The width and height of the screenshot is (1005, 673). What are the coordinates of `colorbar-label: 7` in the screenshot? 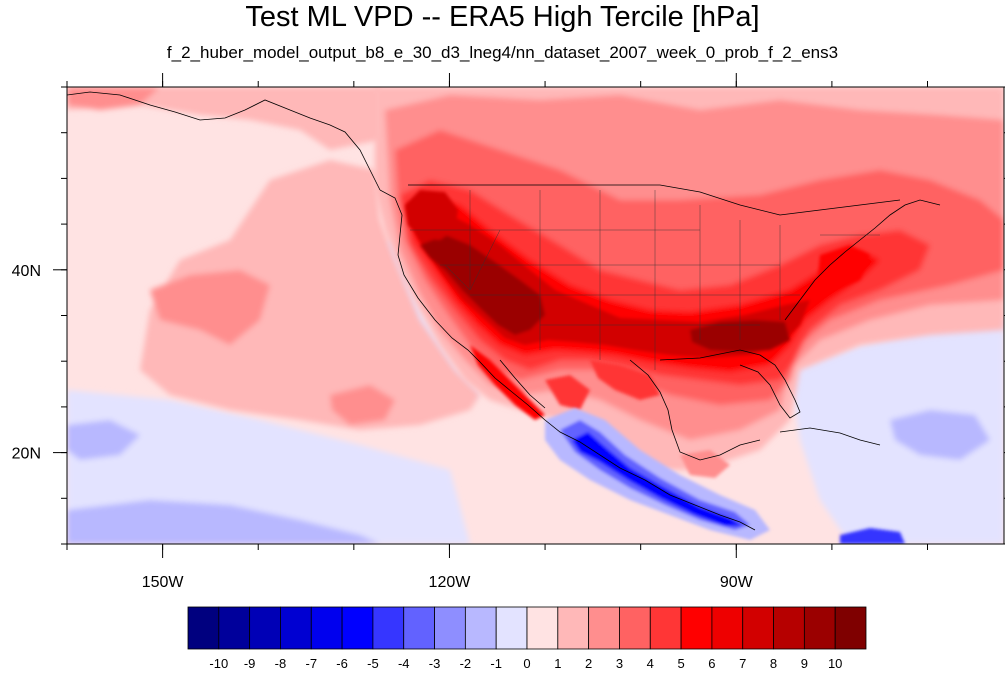 It's located at (742, 663).